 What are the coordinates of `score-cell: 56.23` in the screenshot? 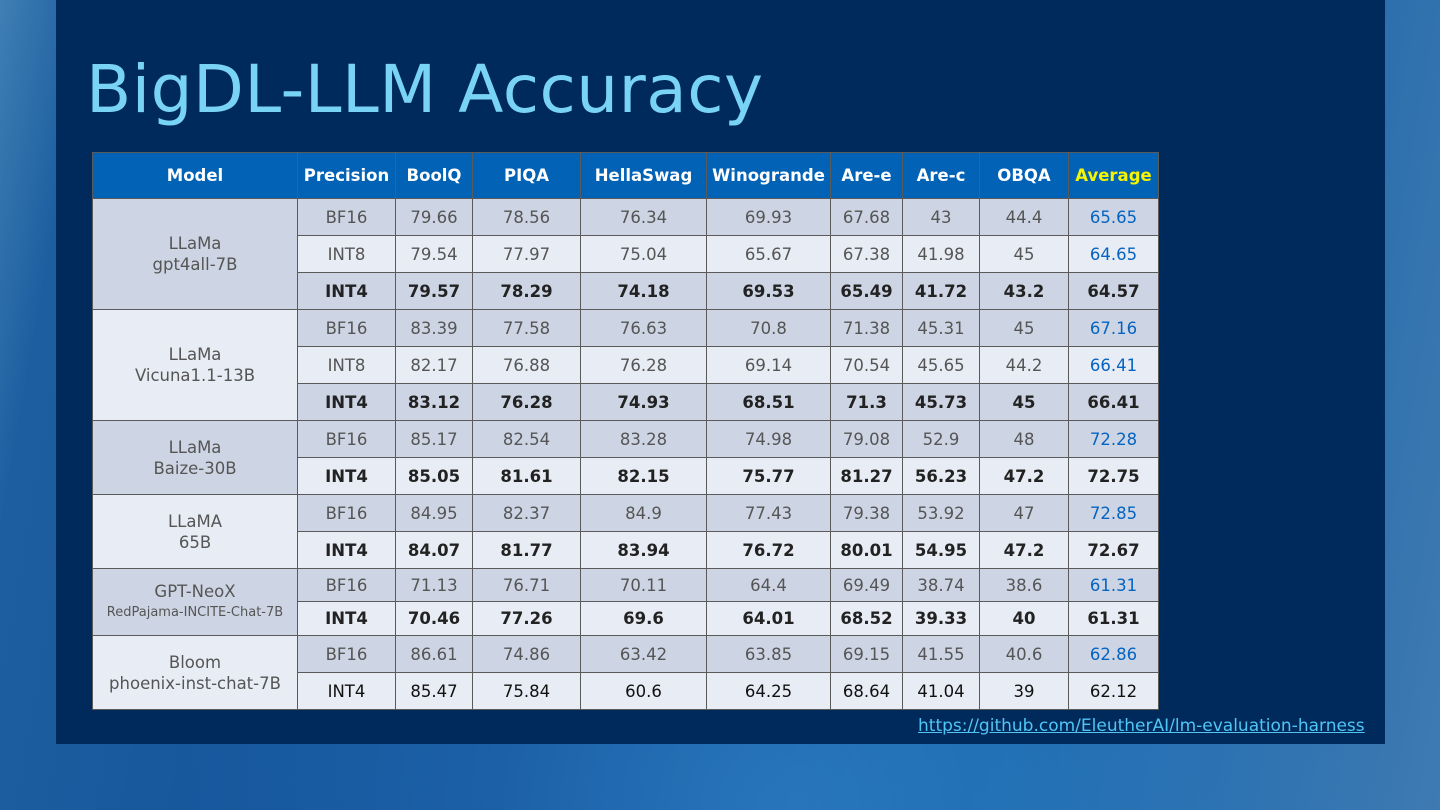 It's located at (941, 476).